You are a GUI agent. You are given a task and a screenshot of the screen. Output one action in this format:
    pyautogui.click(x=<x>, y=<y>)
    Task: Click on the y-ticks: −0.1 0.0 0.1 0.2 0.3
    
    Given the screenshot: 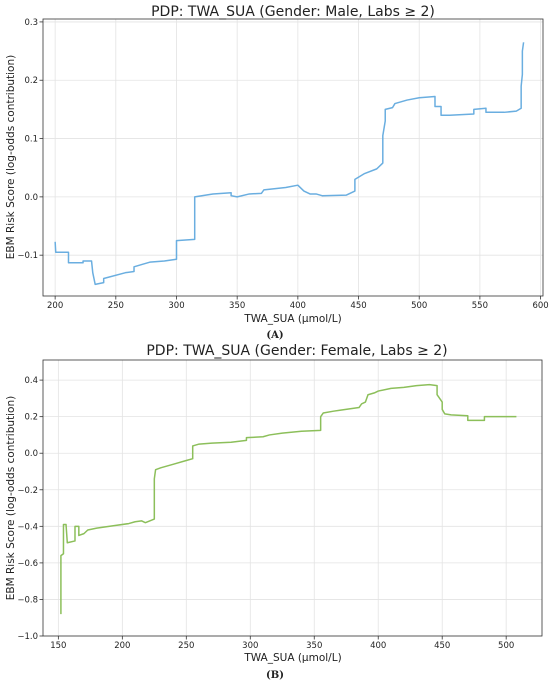 What is the action you would take?
    pyautogui.click(x=30, y=139)
    